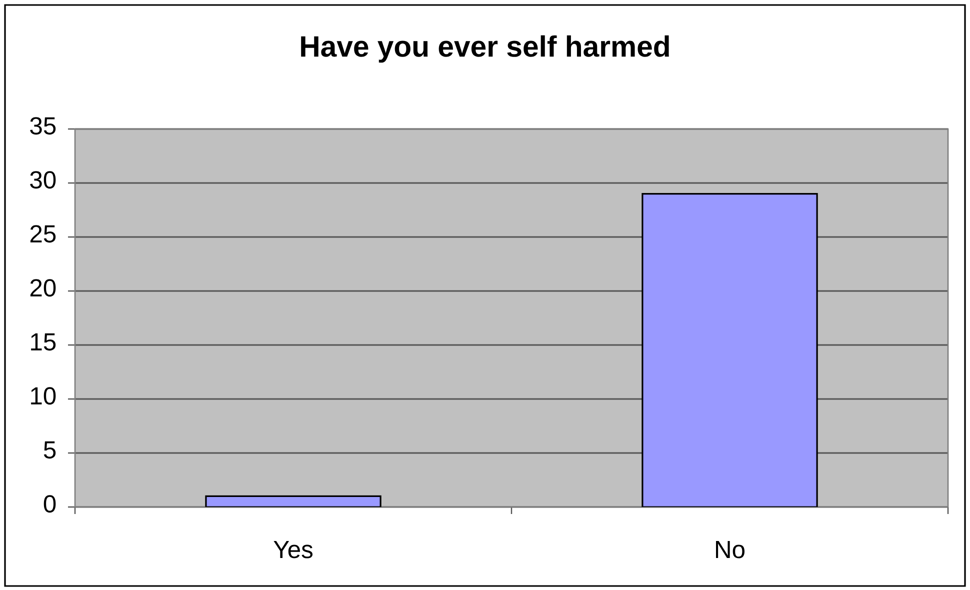 Image resolution: width=970 pixels, height=590 pixels. Describe the element at coordinates (43, 288) in the screenshot. I see `y-tick-label: 20` at that location.